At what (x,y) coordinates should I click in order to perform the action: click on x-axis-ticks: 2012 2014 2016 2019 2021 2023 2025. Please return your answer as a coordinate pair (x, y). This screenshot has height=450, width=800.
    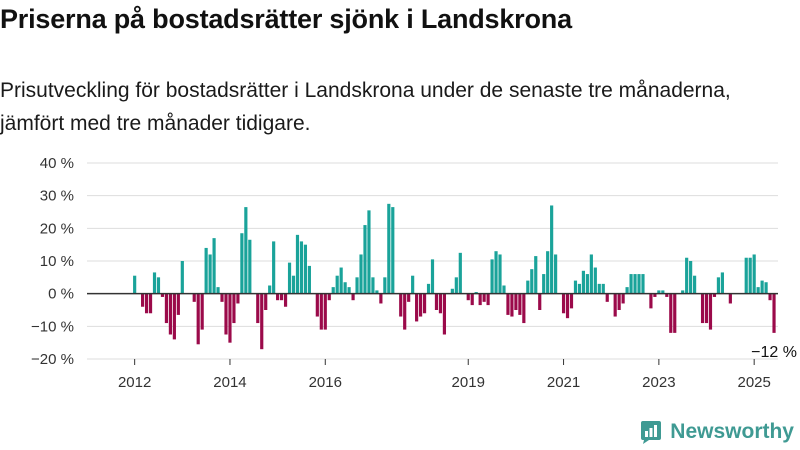
    Looking at the image, I should click on (444, 375).